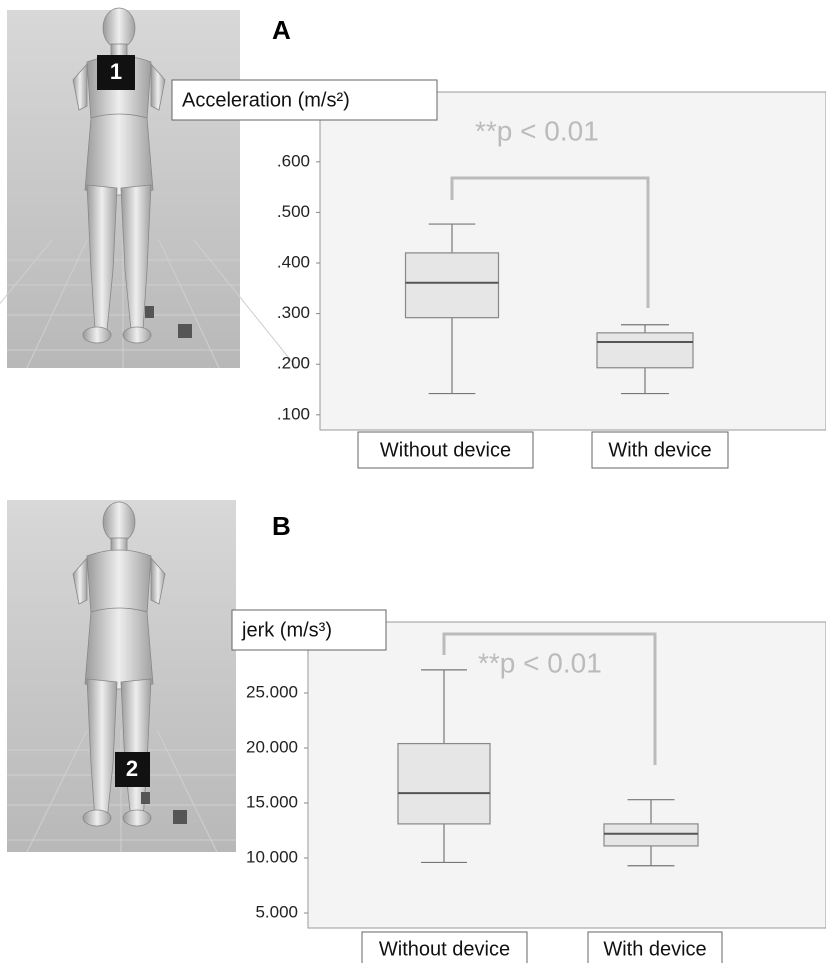 Image resolution: width=826 pixels, height=963 pixels. What do you see at coordinates (272, 746) in the screenshot?
I see `y-tick-label: 20.000` at bounding box center [272, 746].